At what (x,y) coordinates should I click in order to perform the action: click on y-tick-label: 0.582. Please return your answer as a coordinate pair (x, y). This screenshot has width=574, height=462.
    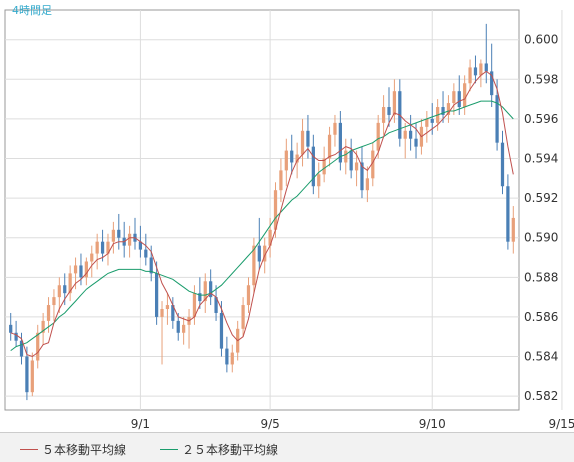
    Looking at the image, I should click on (541, 396).